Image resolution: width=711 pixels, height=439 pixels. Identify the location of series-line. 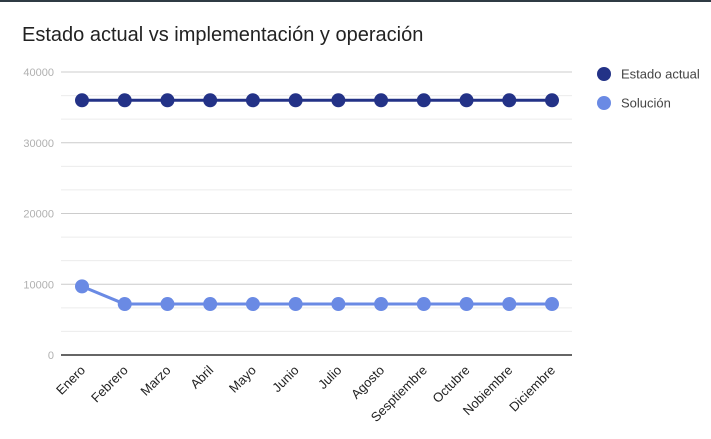
(316, 295).